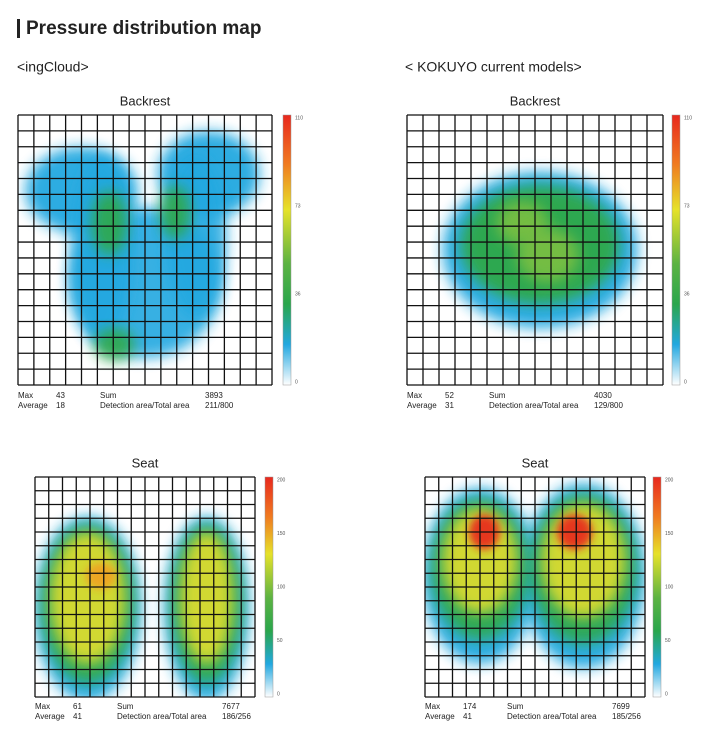  Describe the element at coordinates (626, 716) in the screenshot. I see `stat-value: 185/256` at that location.